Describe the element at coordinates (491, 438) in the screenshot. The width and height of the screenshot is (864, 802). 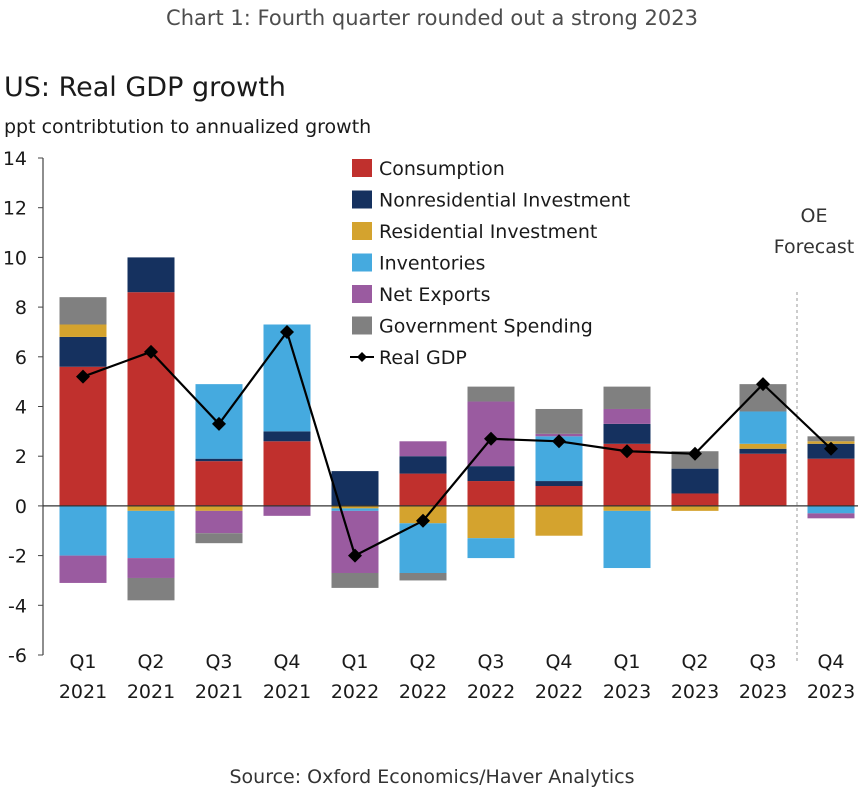
I see `real-gdp-point-q3-2022` at that location.